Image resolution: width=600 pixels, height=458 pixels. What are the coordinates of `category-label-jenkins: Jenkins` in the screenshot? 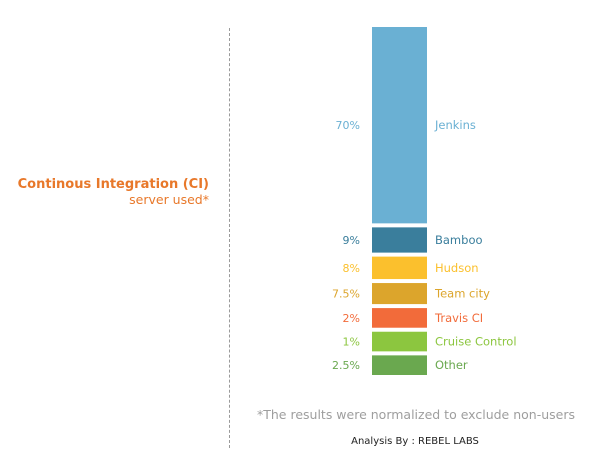 It's located at (455, 125).